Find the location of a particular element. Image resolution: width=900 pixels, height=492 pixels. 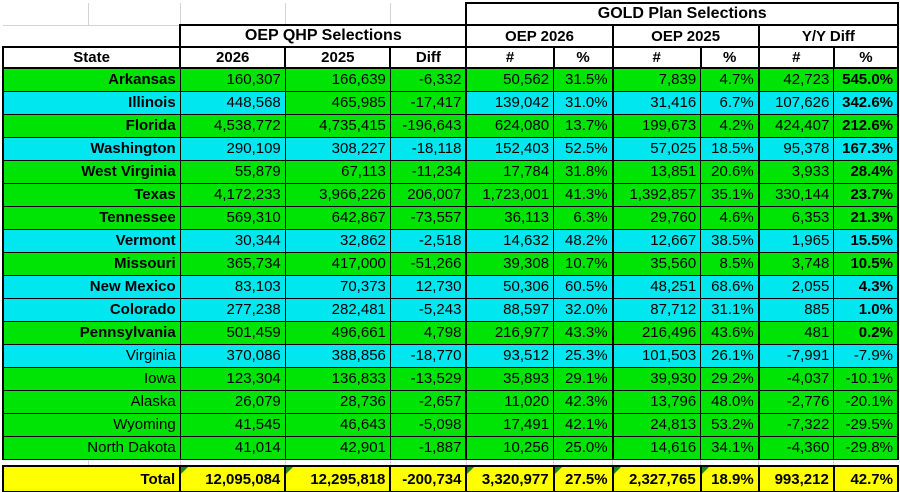

cell-qhp-2026: 4,172,233 is located at coordinates (232, 194).